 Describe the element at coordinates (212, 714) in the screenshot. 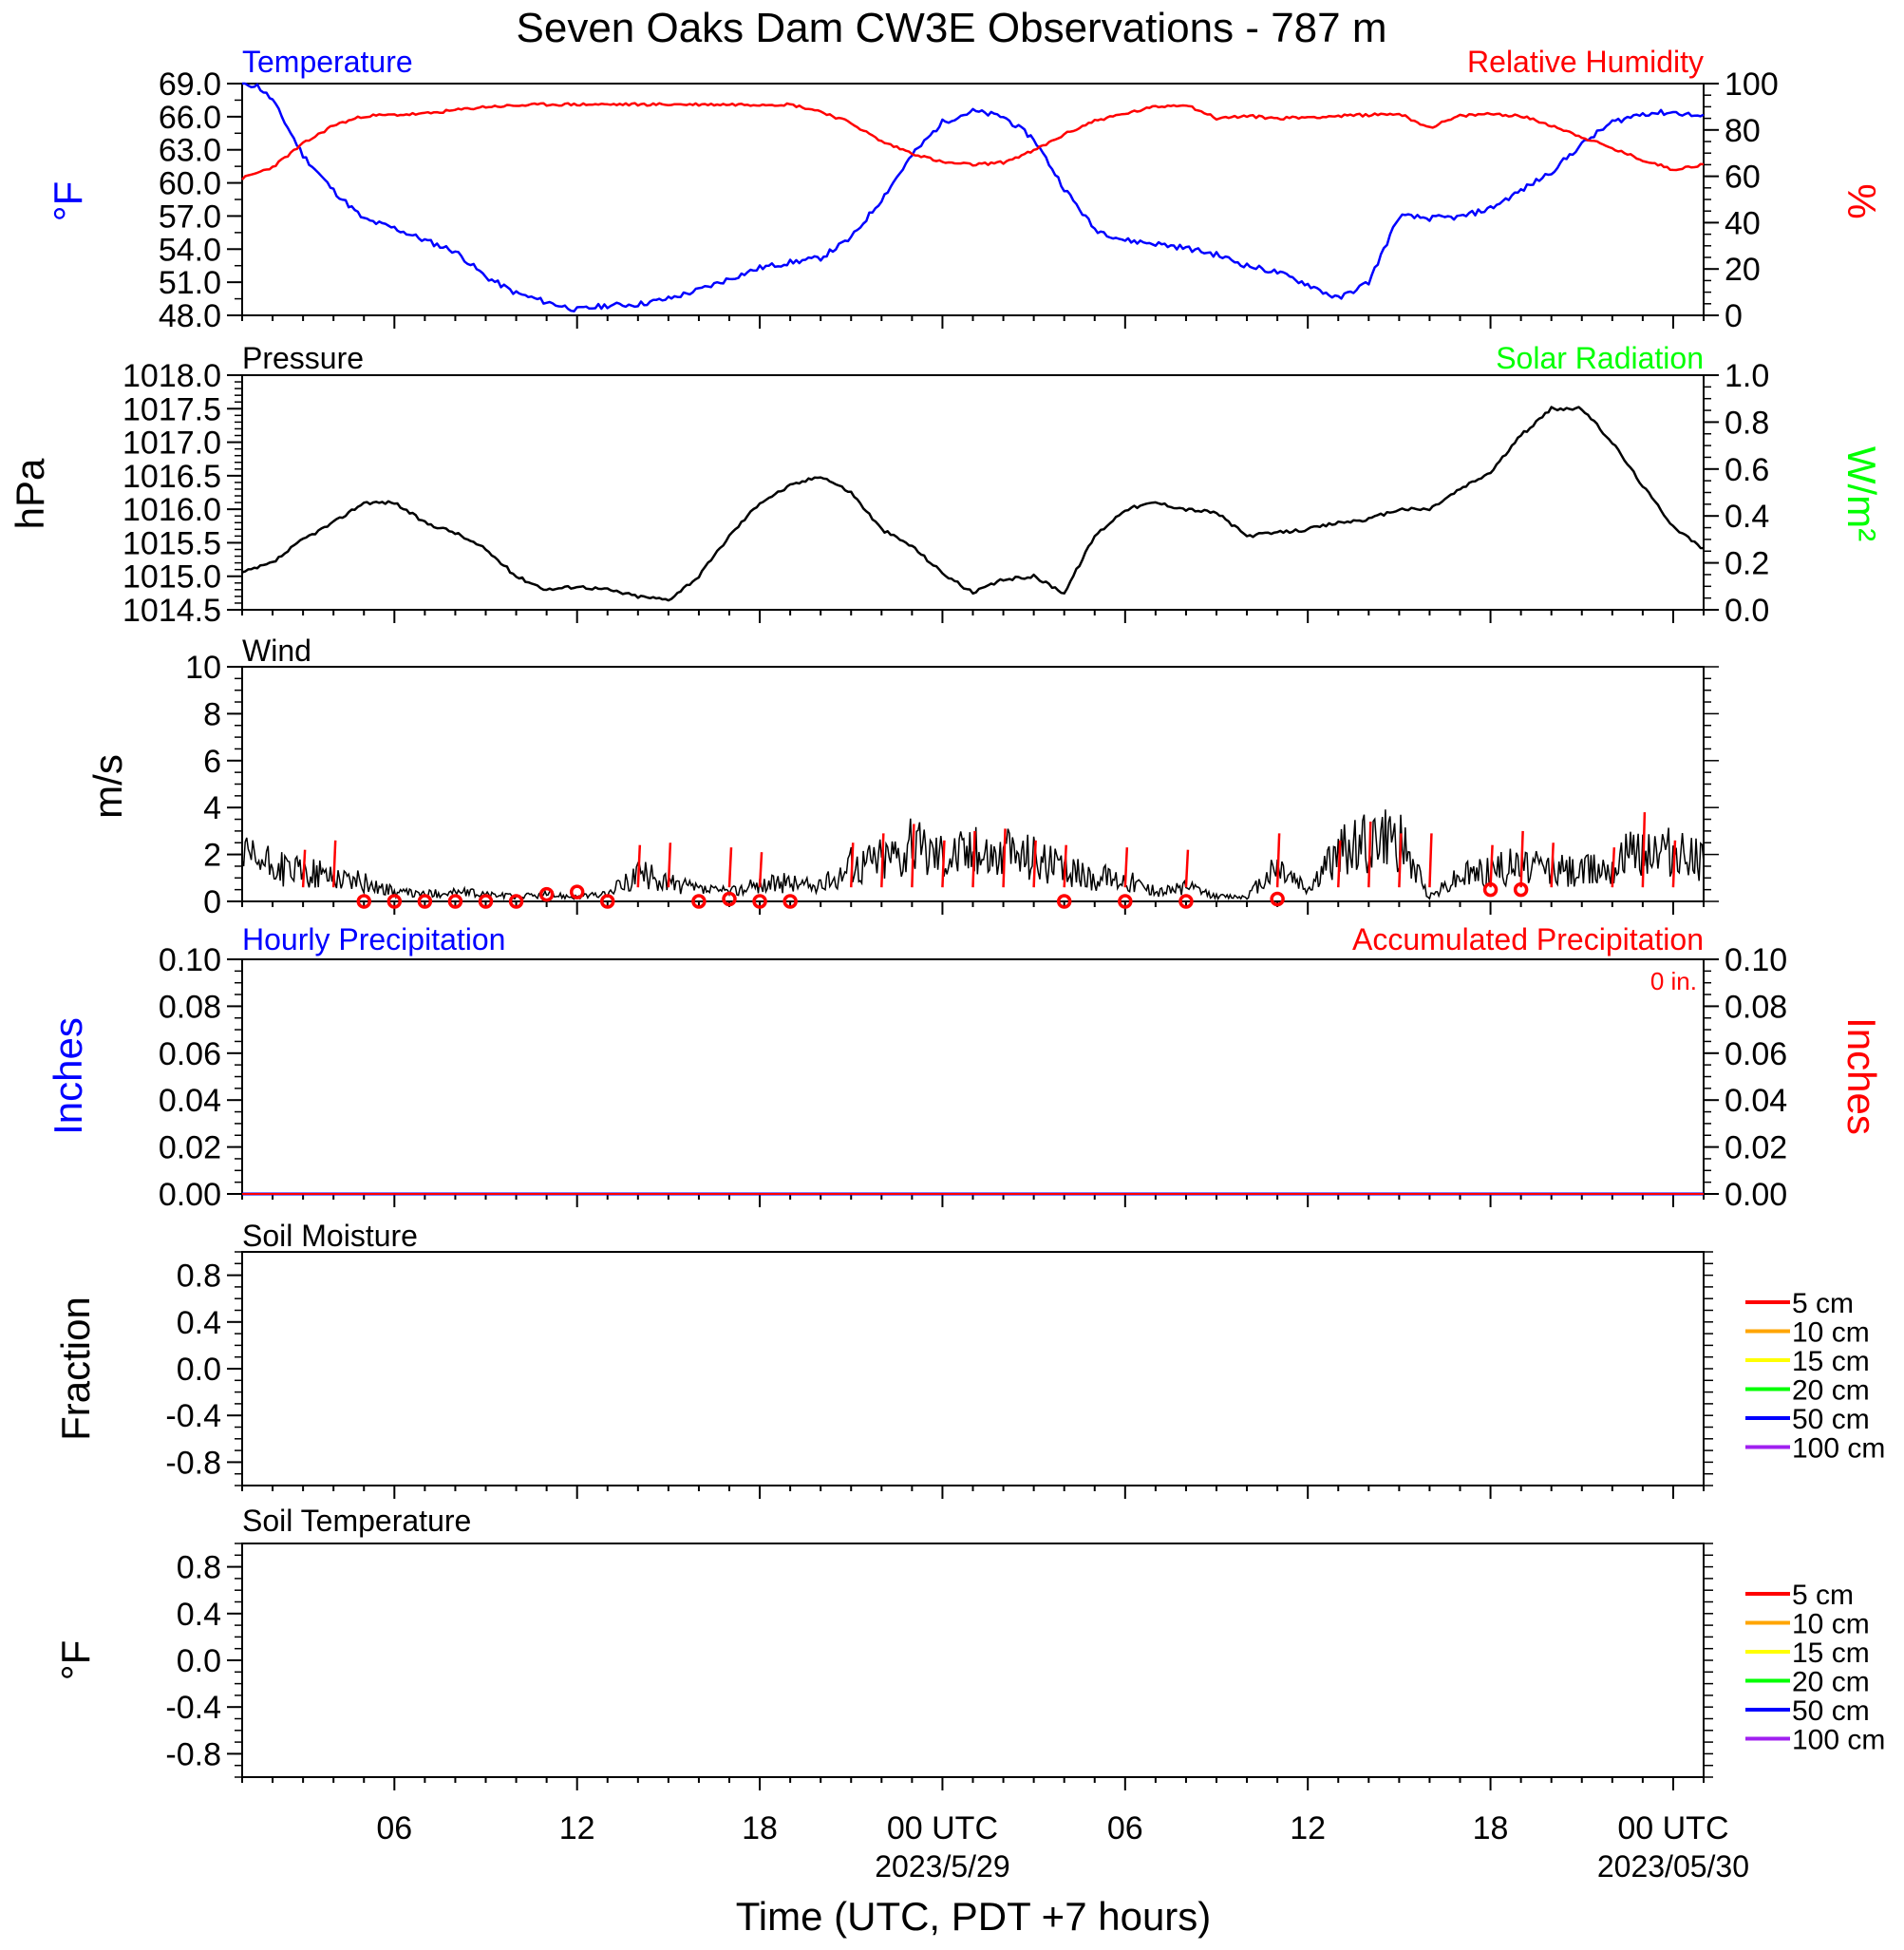

I see `y-tick-label: 8` at that location.